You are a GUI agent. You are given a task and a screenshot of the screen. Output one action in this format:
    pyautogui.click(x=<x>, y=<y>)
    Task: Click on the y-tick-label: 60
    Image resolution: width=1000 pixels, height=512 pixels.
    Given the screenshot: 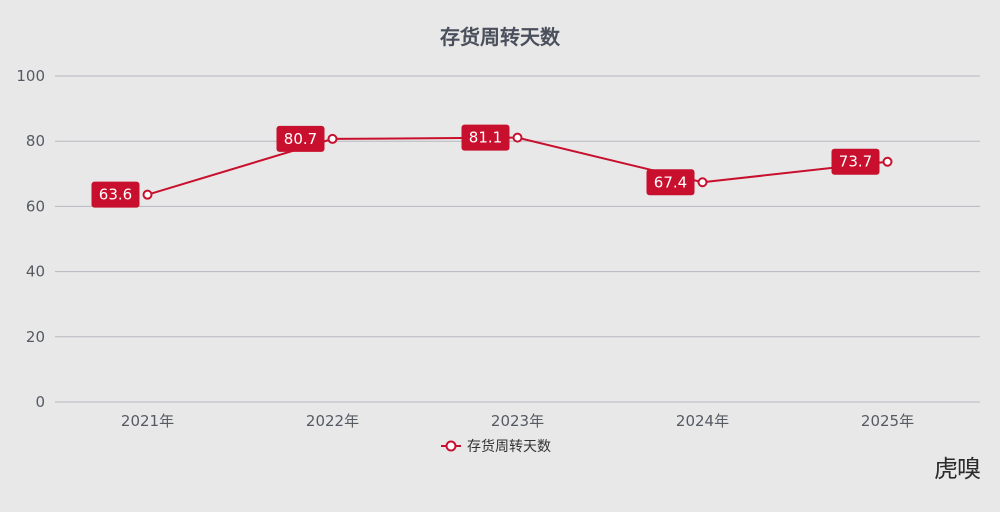 What is the action you would take?
    pyautogui.click(x=35, y=206)
    